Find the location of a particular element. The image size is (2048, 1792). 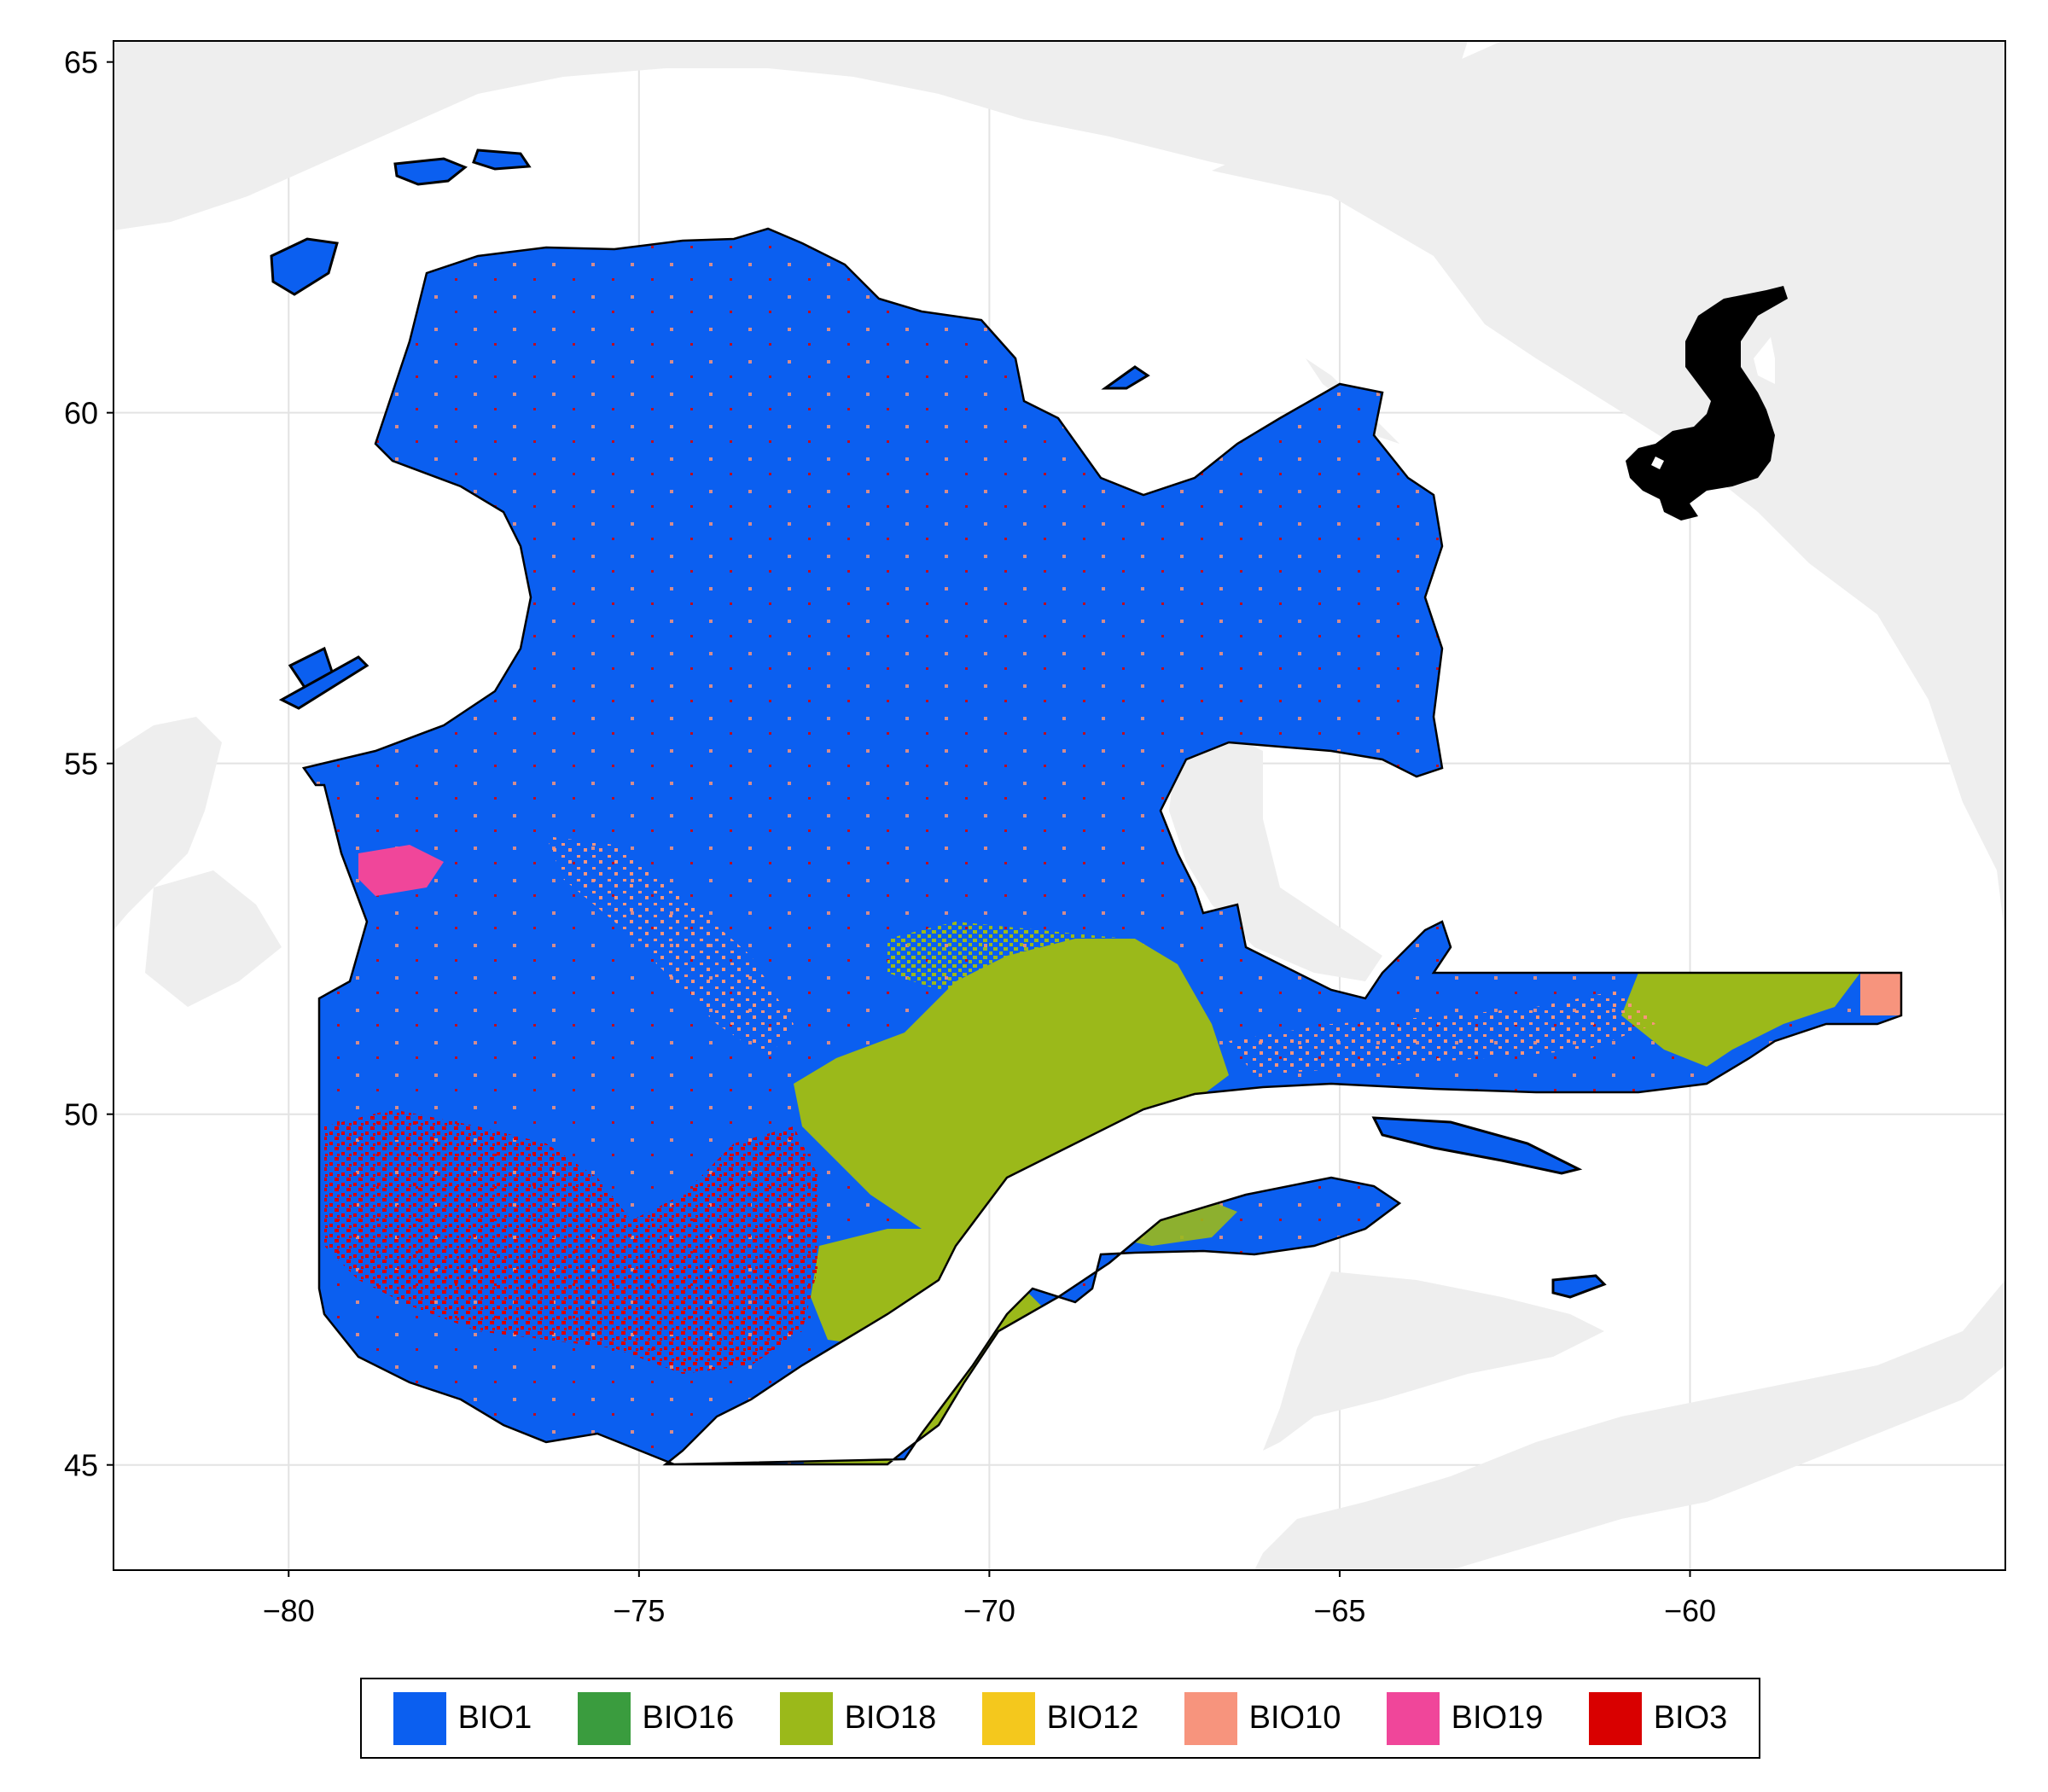

legend-swatch-bio10 is located at coordinates (1210, 1718).